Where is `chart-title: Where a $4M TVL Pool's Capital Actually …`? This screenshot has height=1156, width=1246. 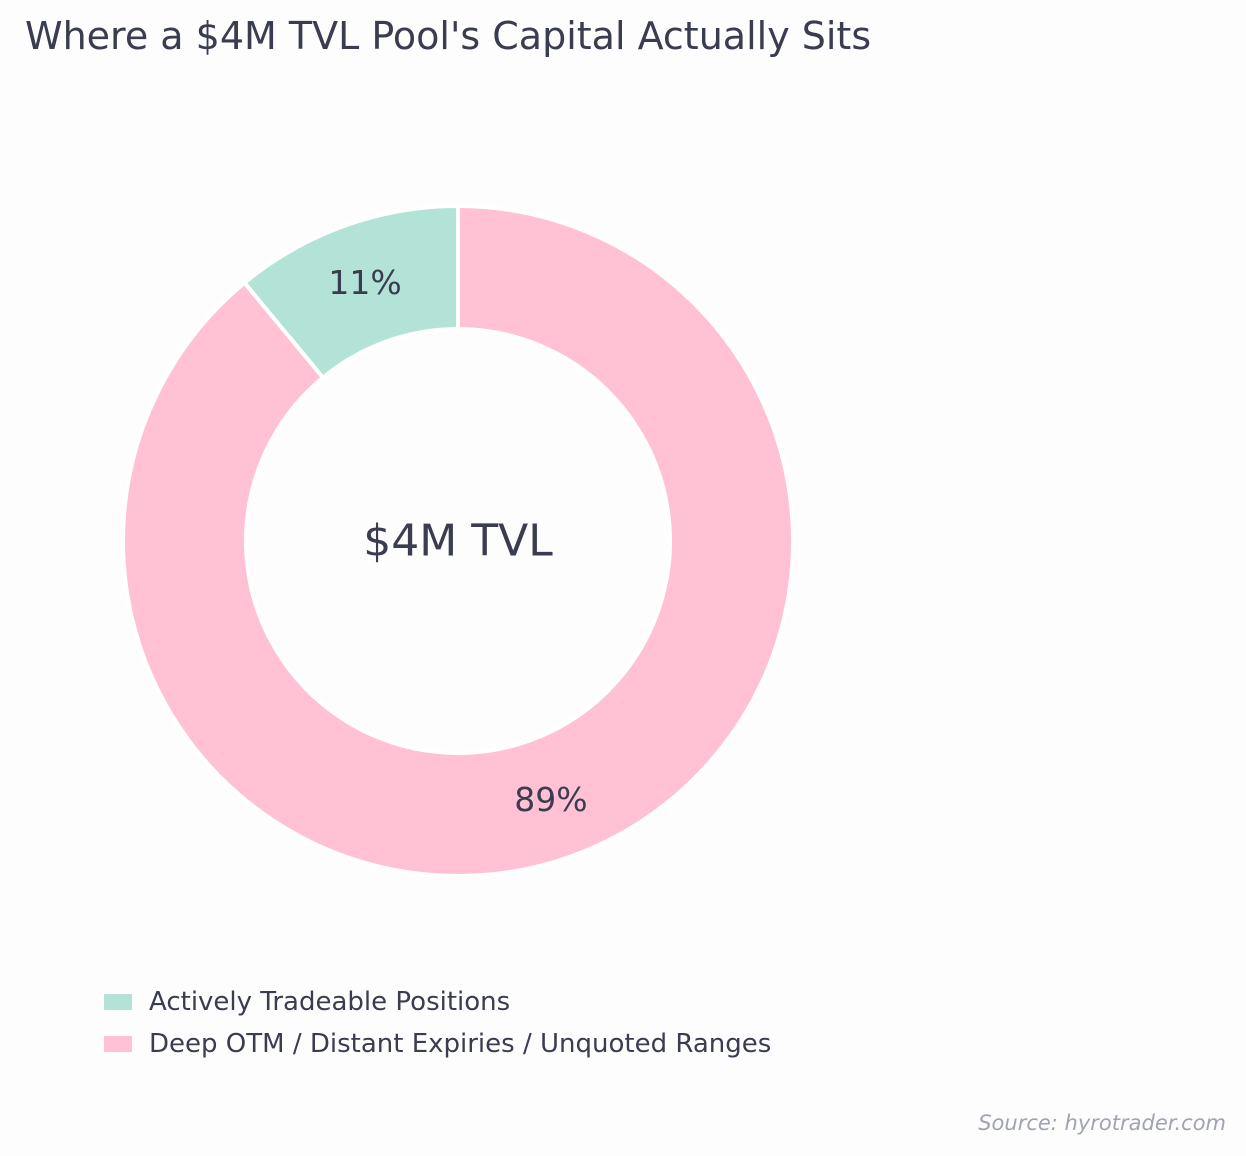 chart-title: Where a $4M TVL Pool's Capital Actually … is located at coordinates (448, 36).